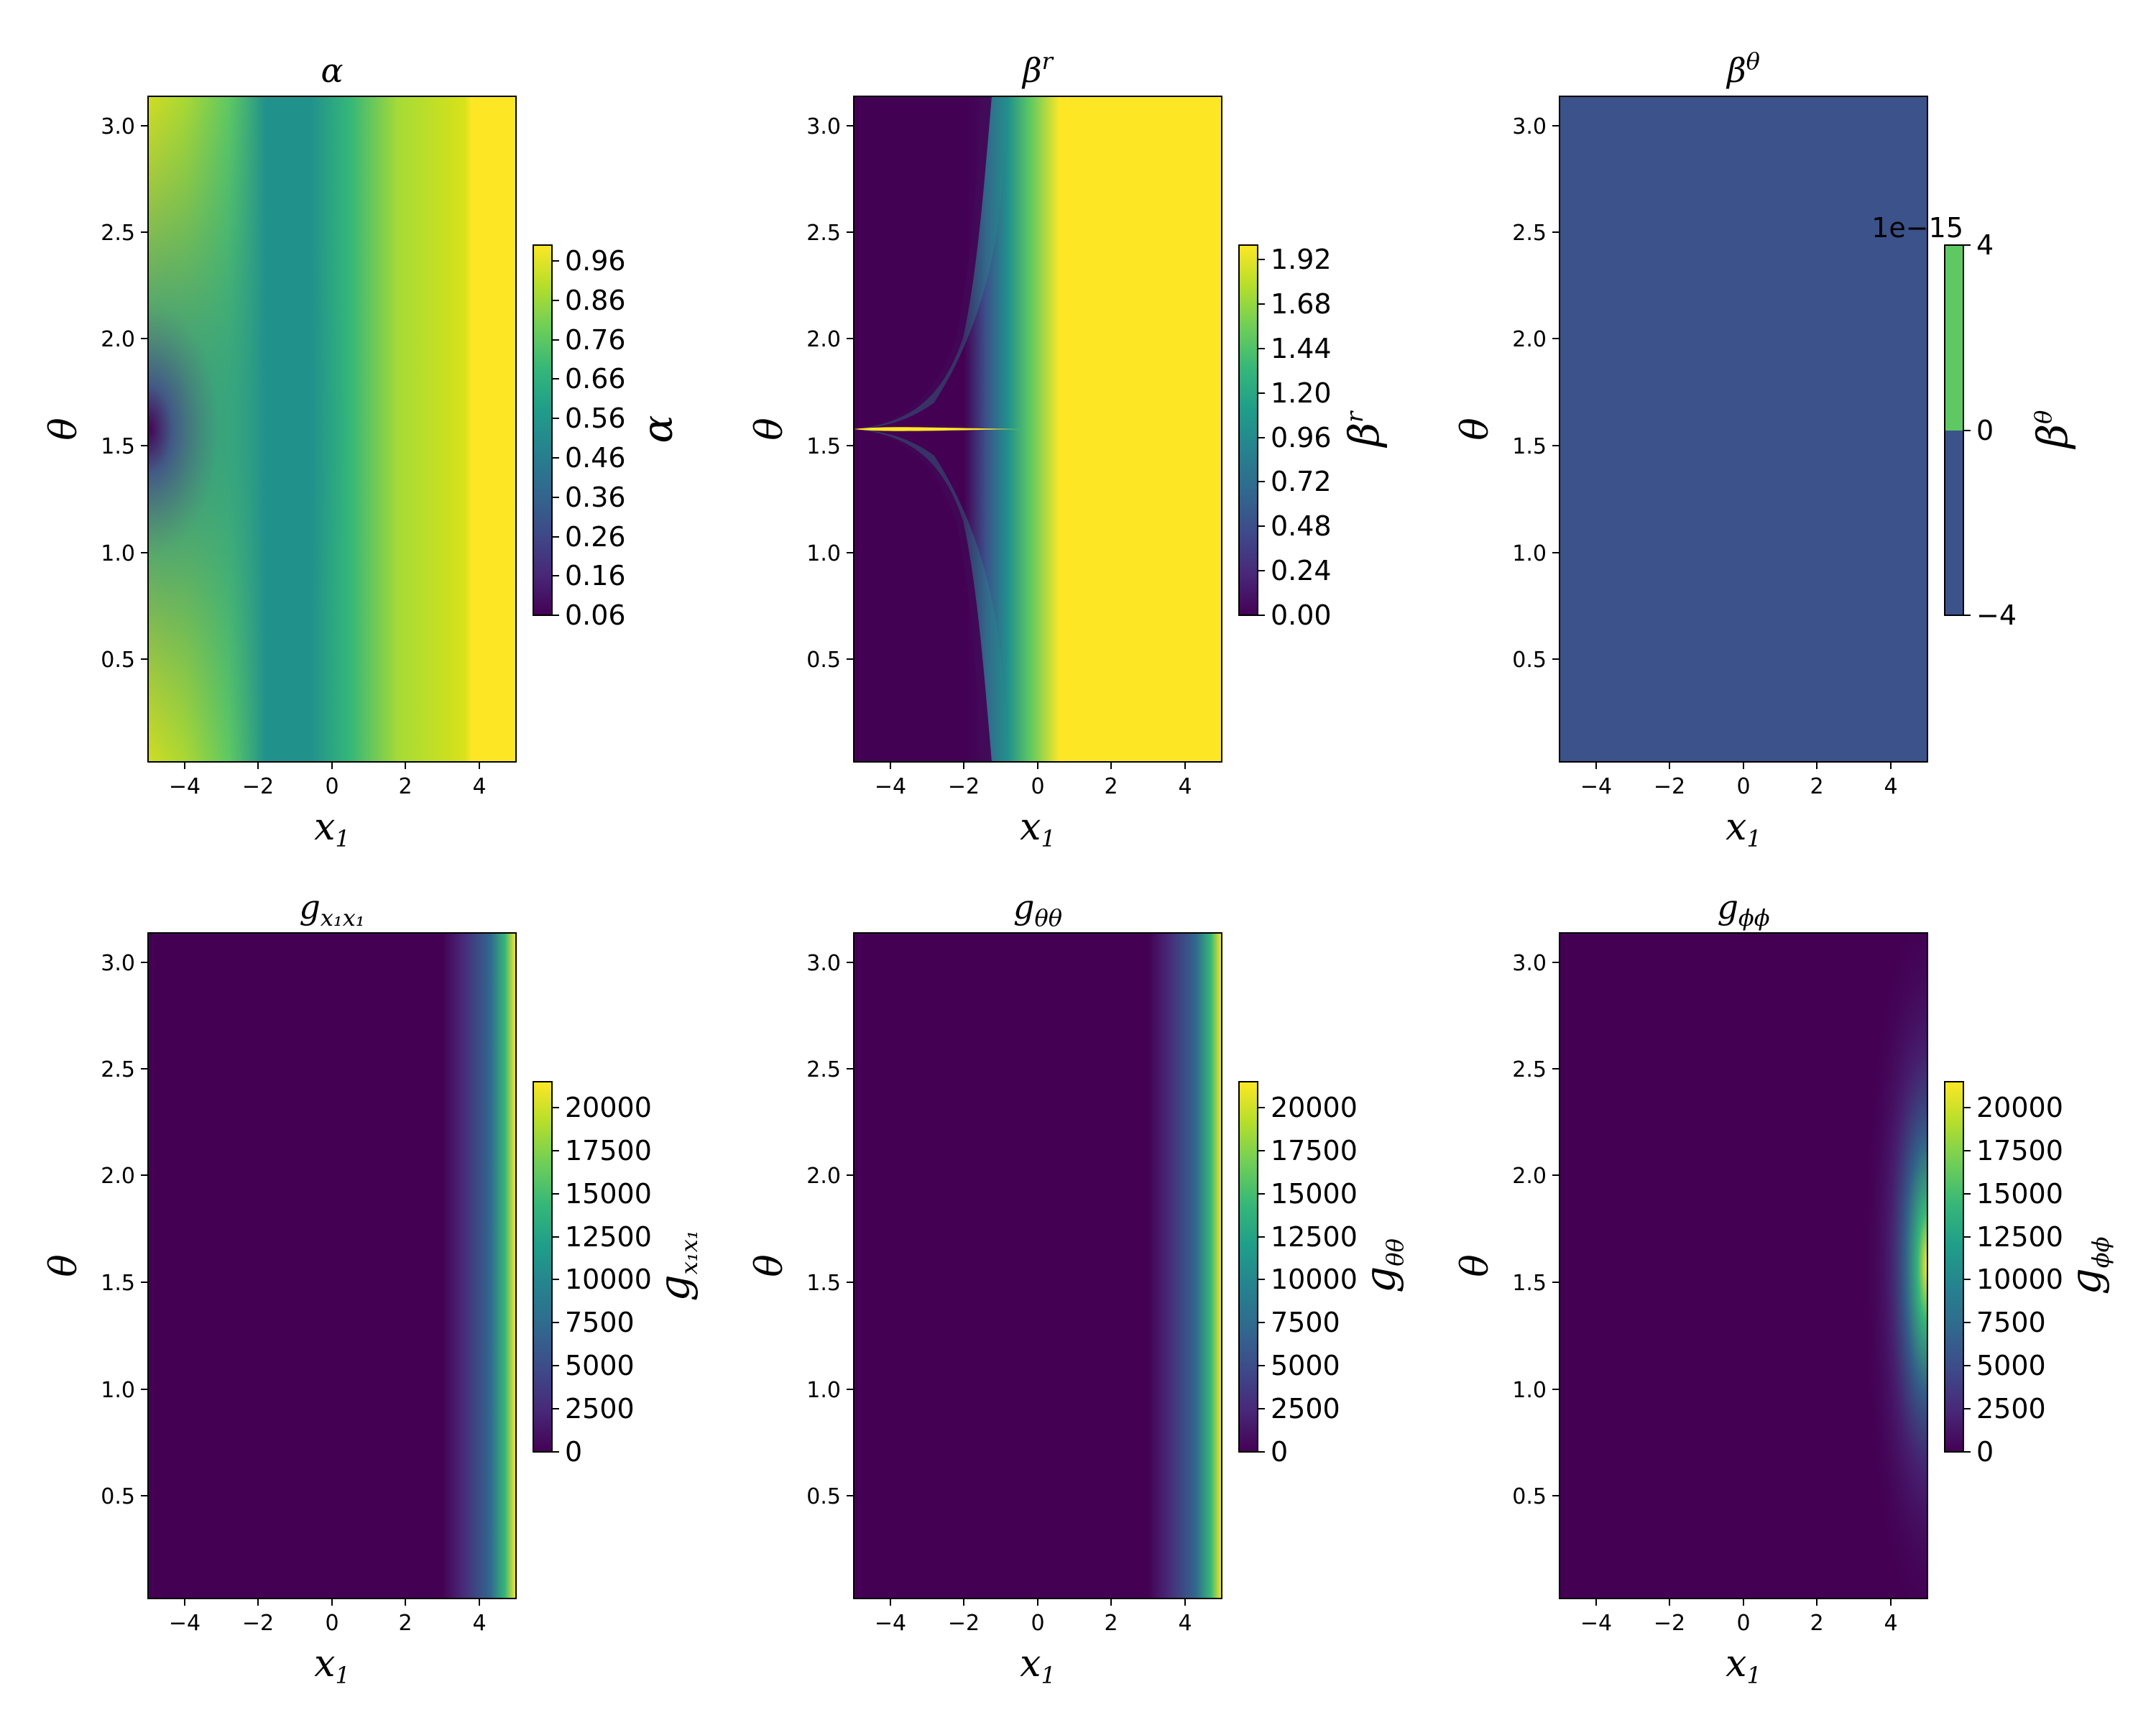 The height and width of the screenshot is (1725, 2156). What do you see at coordinates (1301, 615) in the screenshot?
I see `colorbar-tick-label: 0.00` at bounding box center [1301, 615].